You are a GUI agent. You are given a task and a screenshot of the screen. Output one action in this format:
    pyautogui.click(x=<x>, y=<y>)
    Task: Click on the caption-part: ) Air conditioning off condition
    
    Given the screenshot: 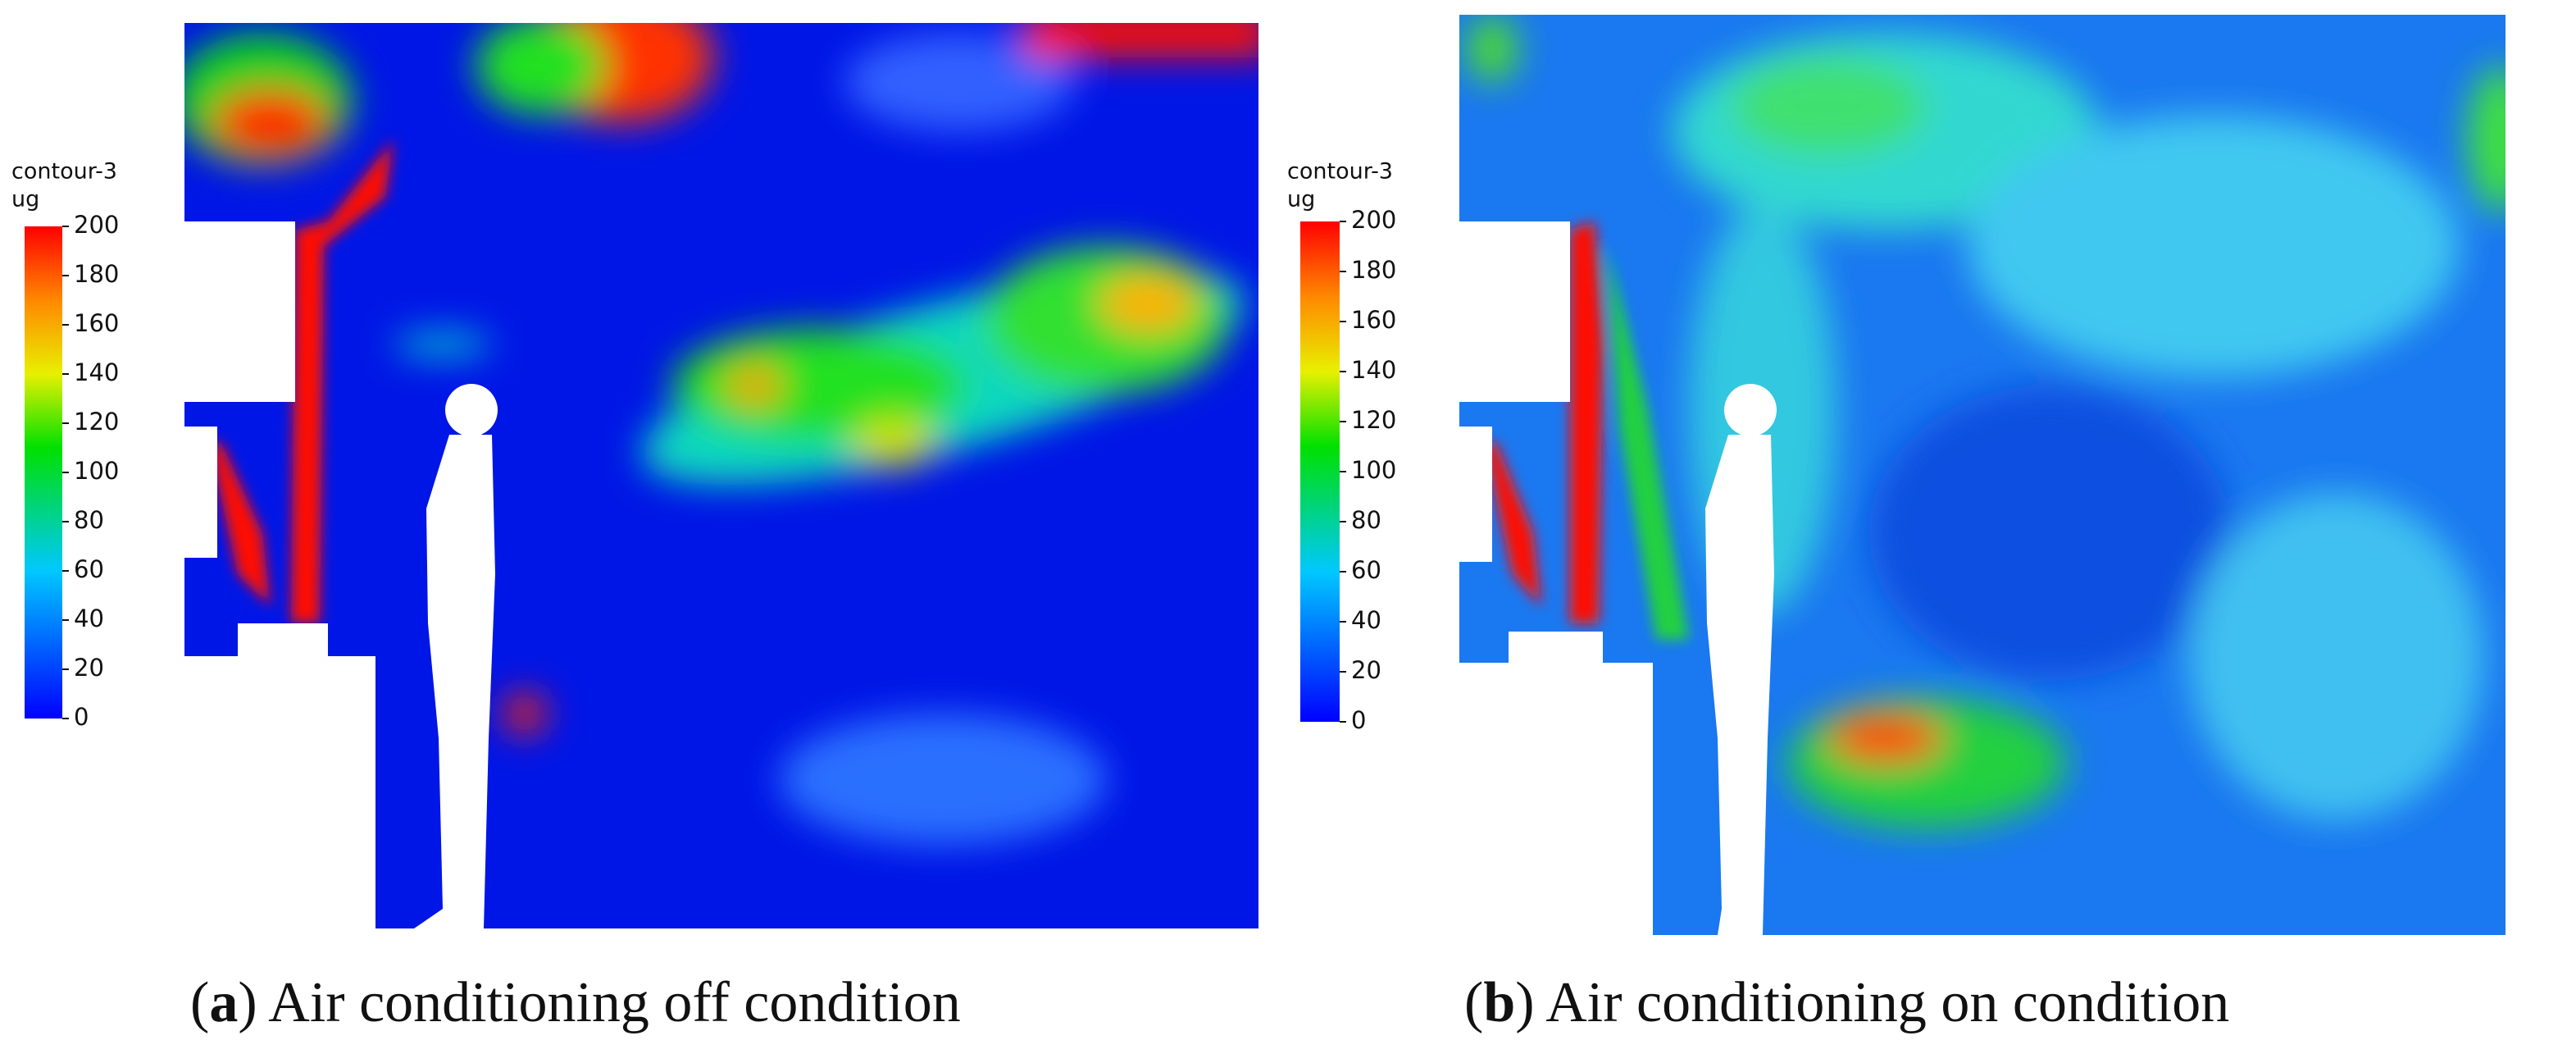 What is the action you would take?
    pyautogui.click(x=599, y=1003)
    